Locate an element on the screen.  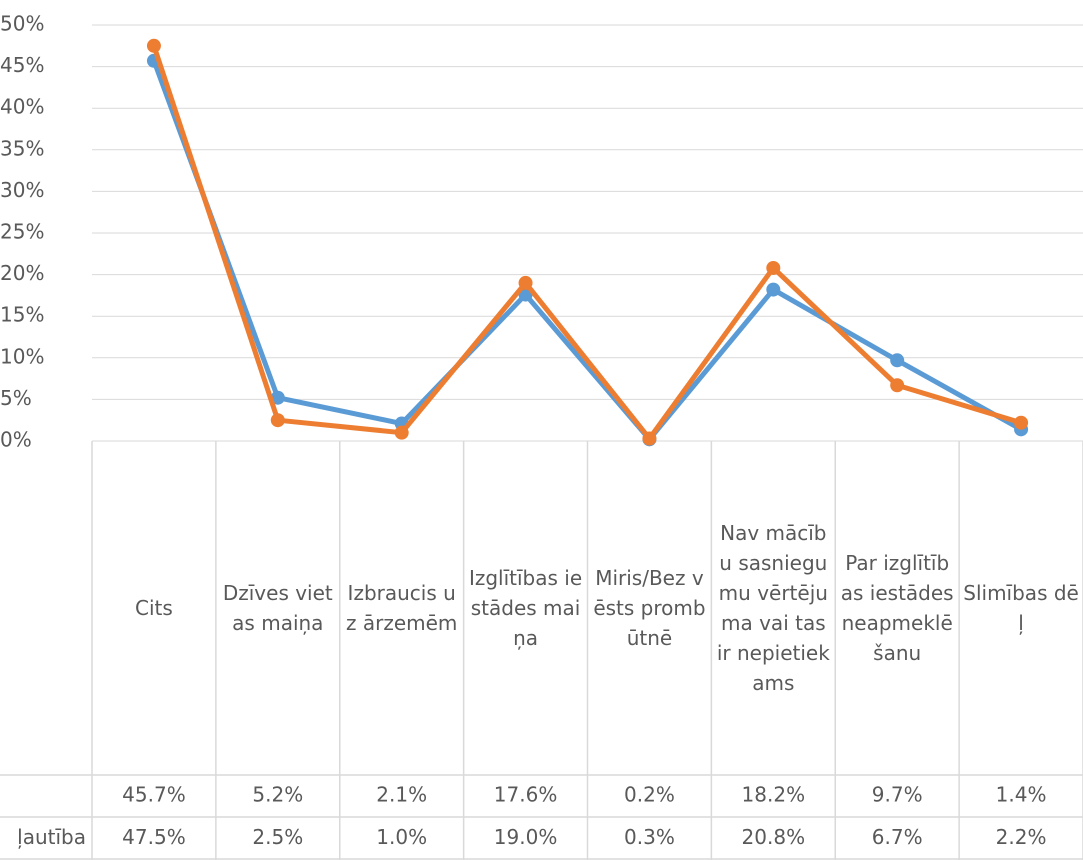
y-tick-label: 15% is located at coordinates (22, 315).